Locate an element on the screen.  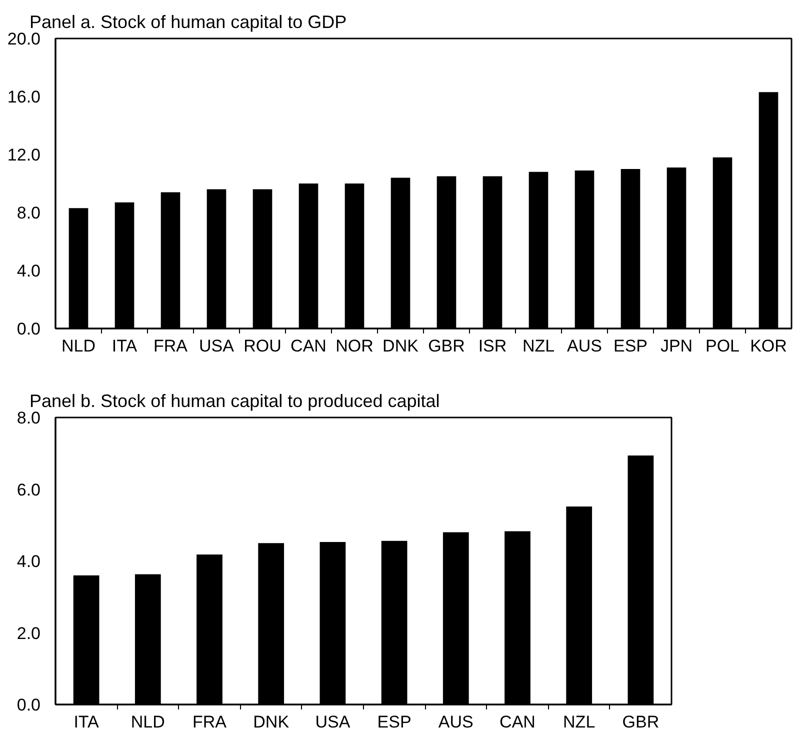
y-tick-label: 6.0 is located at coordinates (28, 490).